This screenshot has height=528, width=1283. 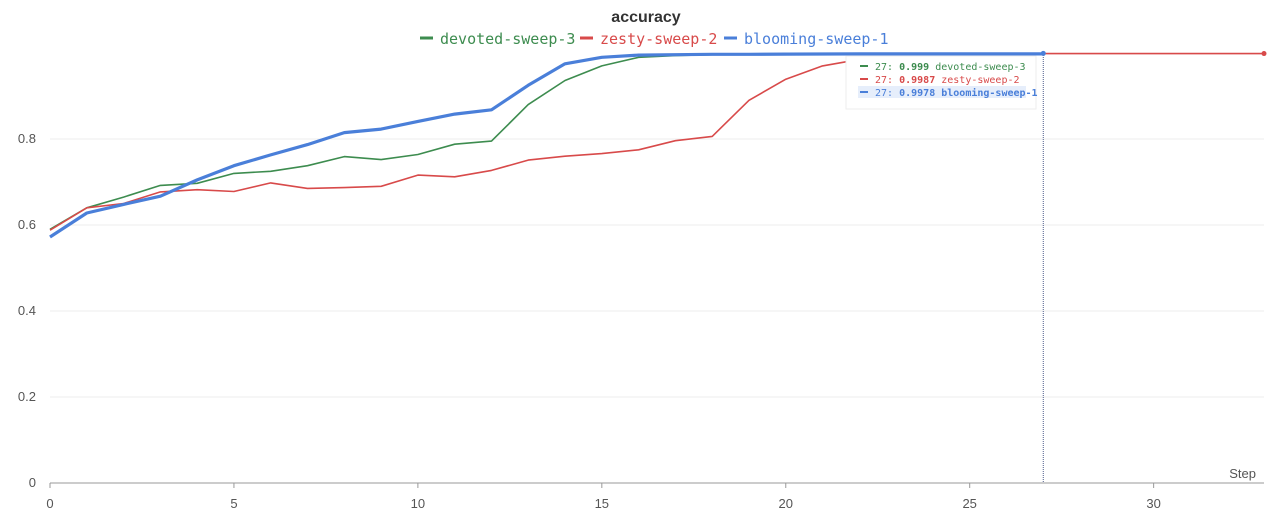 I want to click on y-tick-label: 0.6, so click(x=27, y=224).